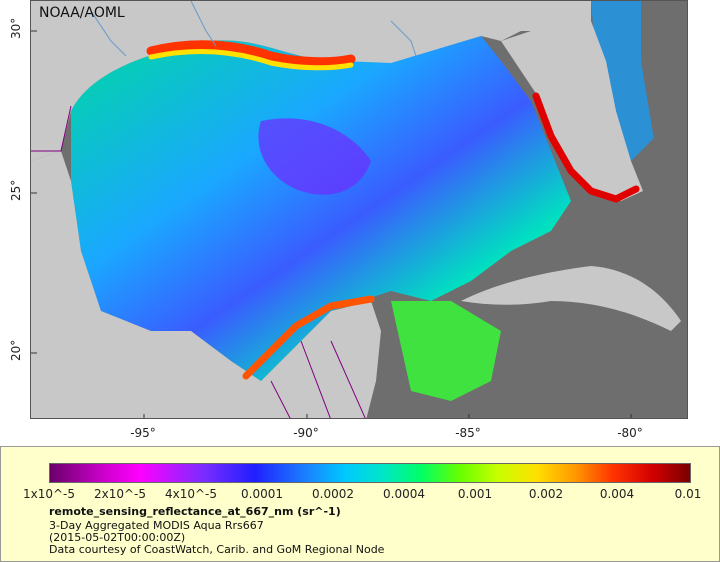 The width and height of the screenshot is (720, 562). What do you see at coordinates (306, 433) in the screenshot?
I see `lon-label-90: -90°` at bounding box center [306, 433].